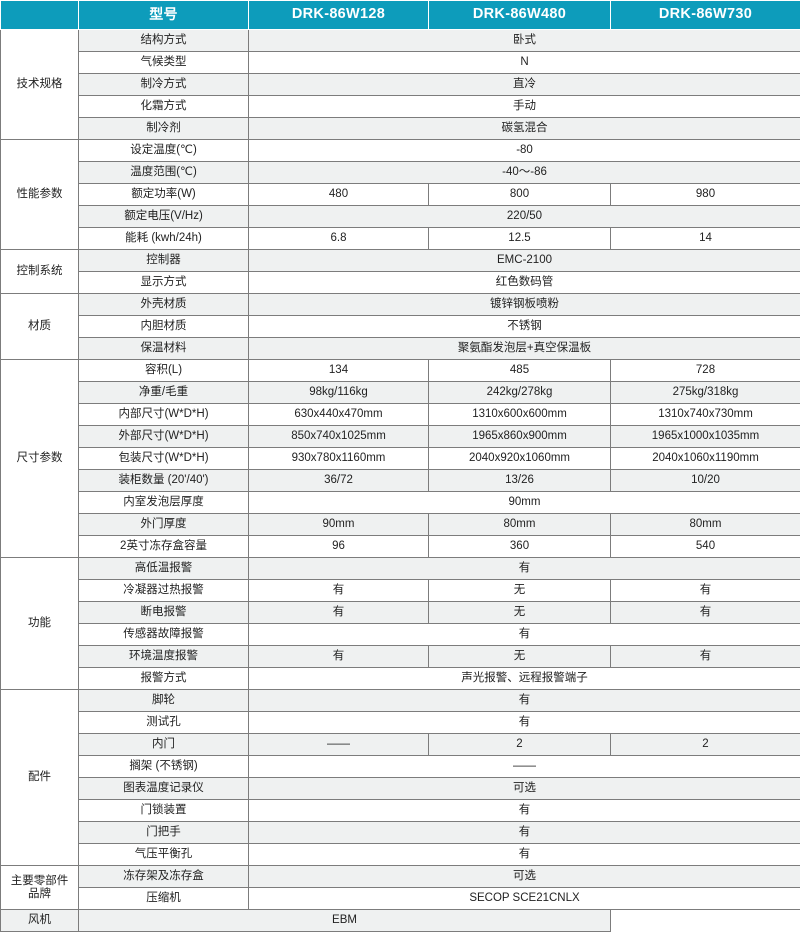 Image resolution: width=800 pixels, height=932 pixels. I want to click on category-label: 材质, so click(40, 327).